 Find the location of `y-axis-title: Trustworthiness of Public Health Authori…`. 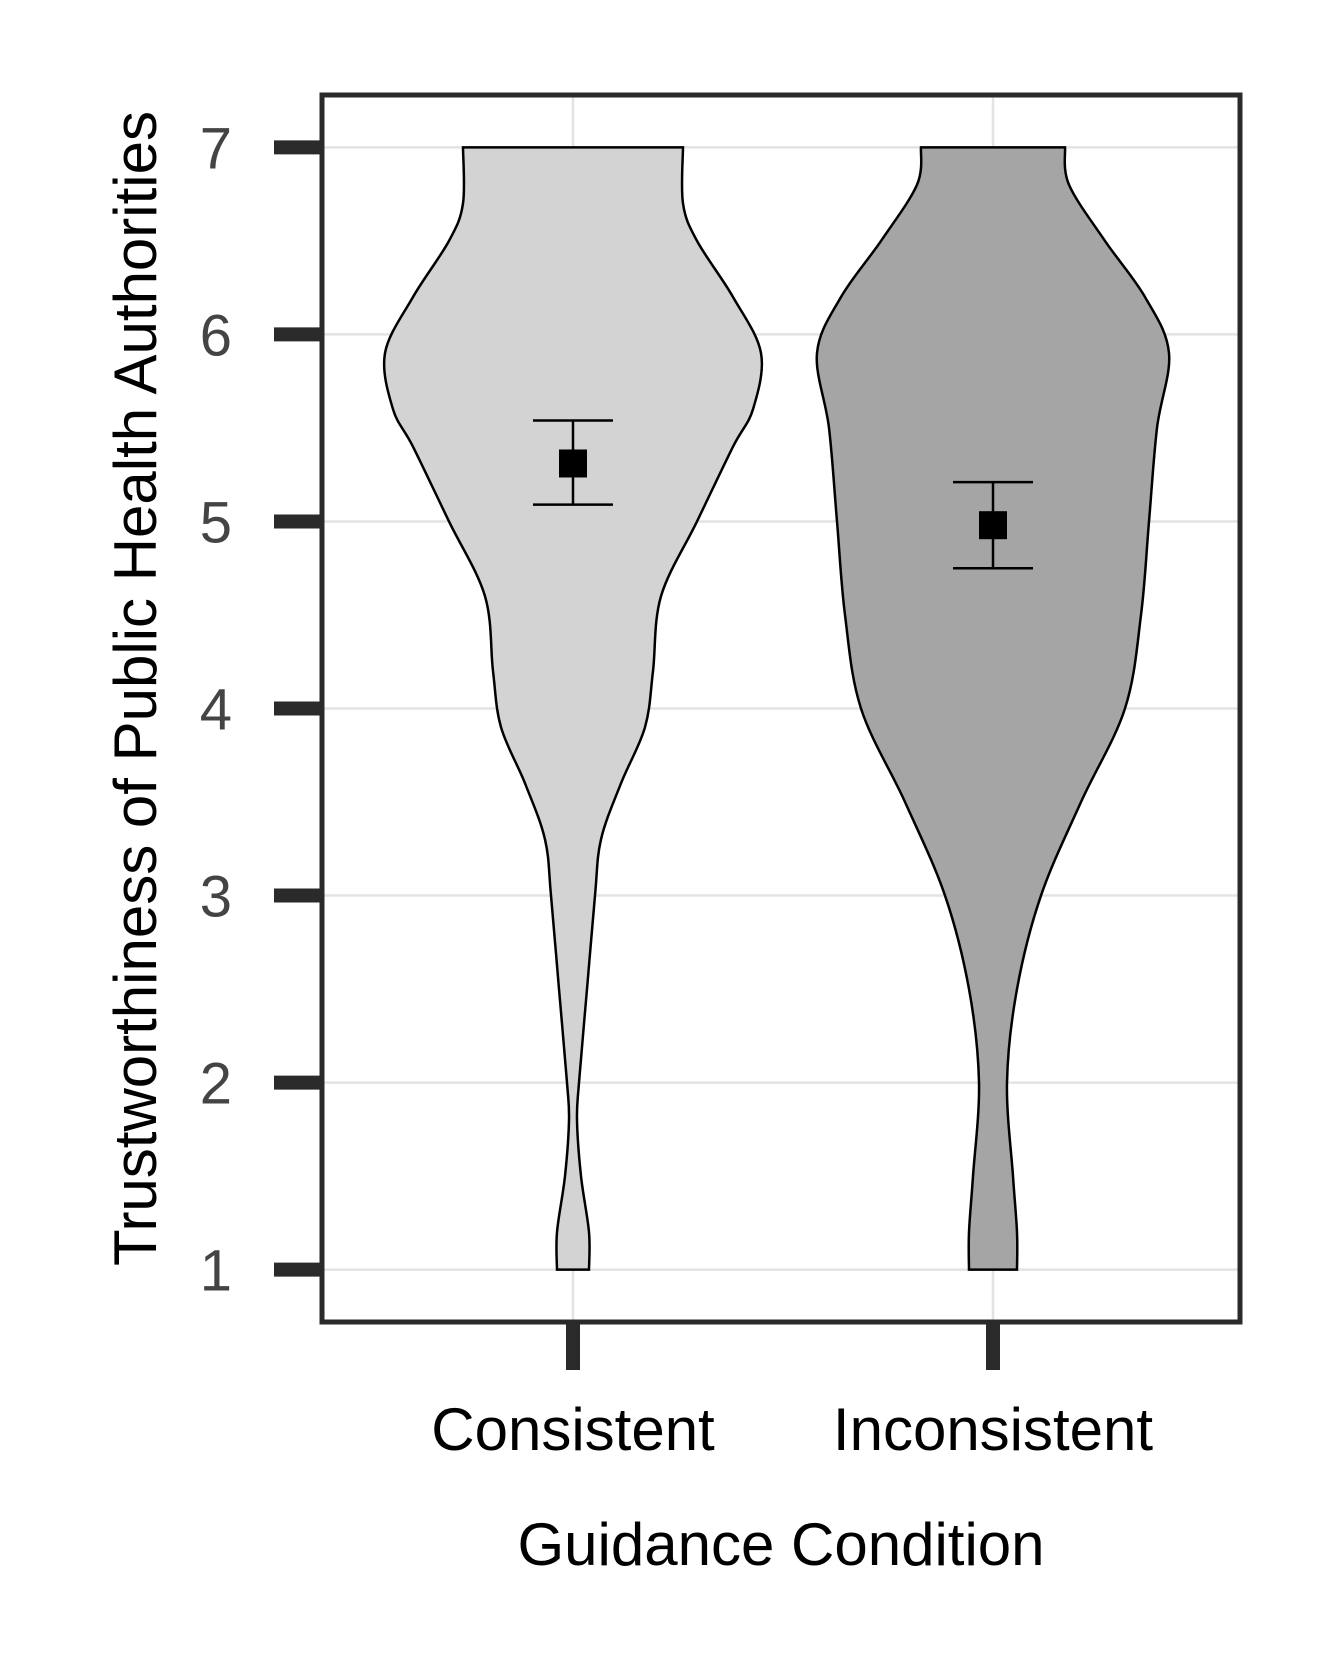

y-axis-title: Trustworthiness of Public Health Authori… is located at coordinates (135, 688).